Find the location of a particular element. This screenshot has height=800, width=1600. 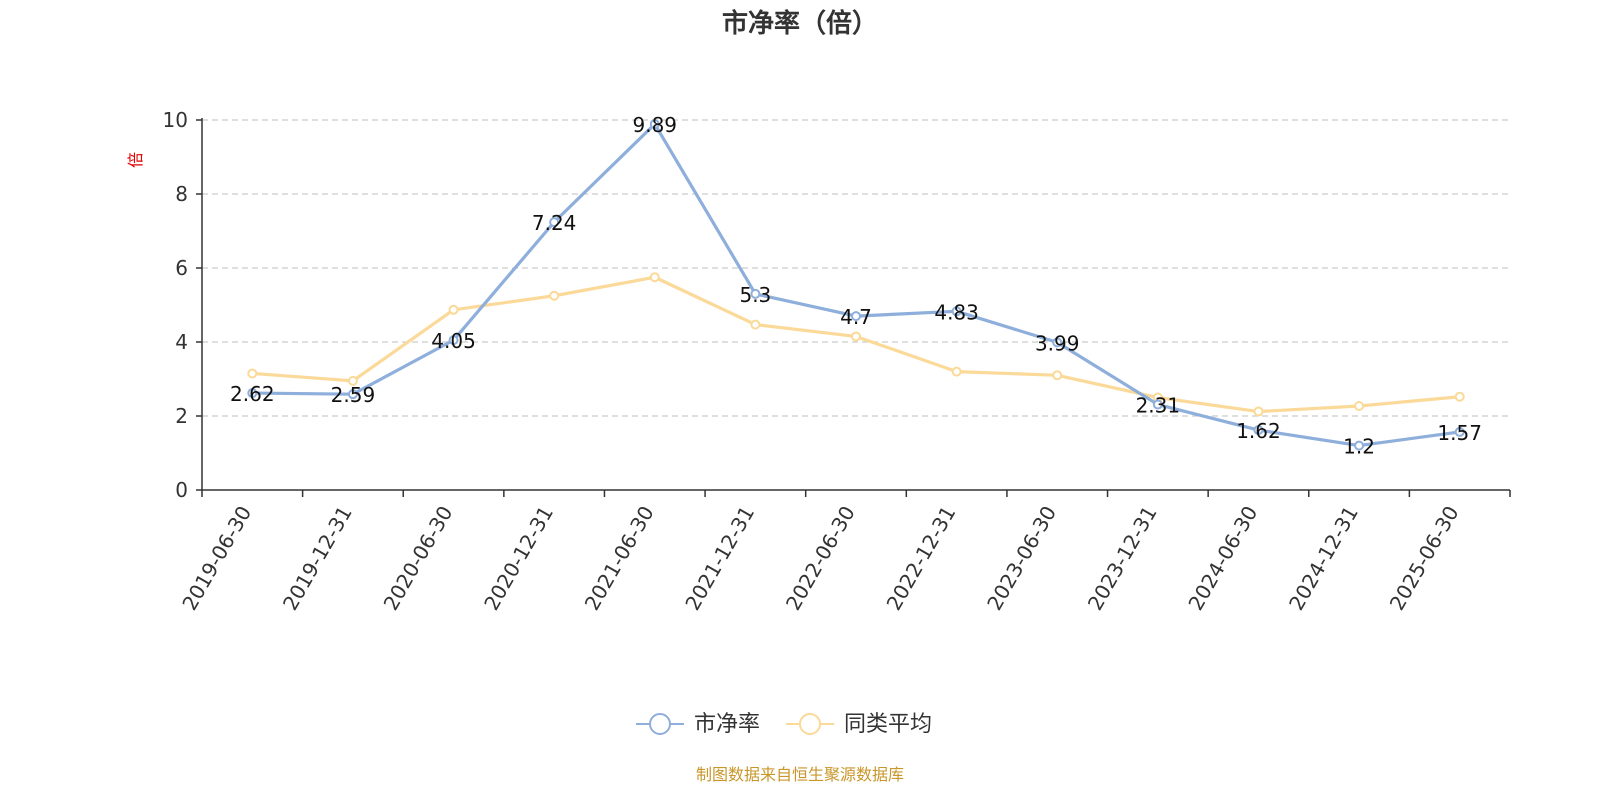

data-label: 9.89 is located at coordinates (655, 125).